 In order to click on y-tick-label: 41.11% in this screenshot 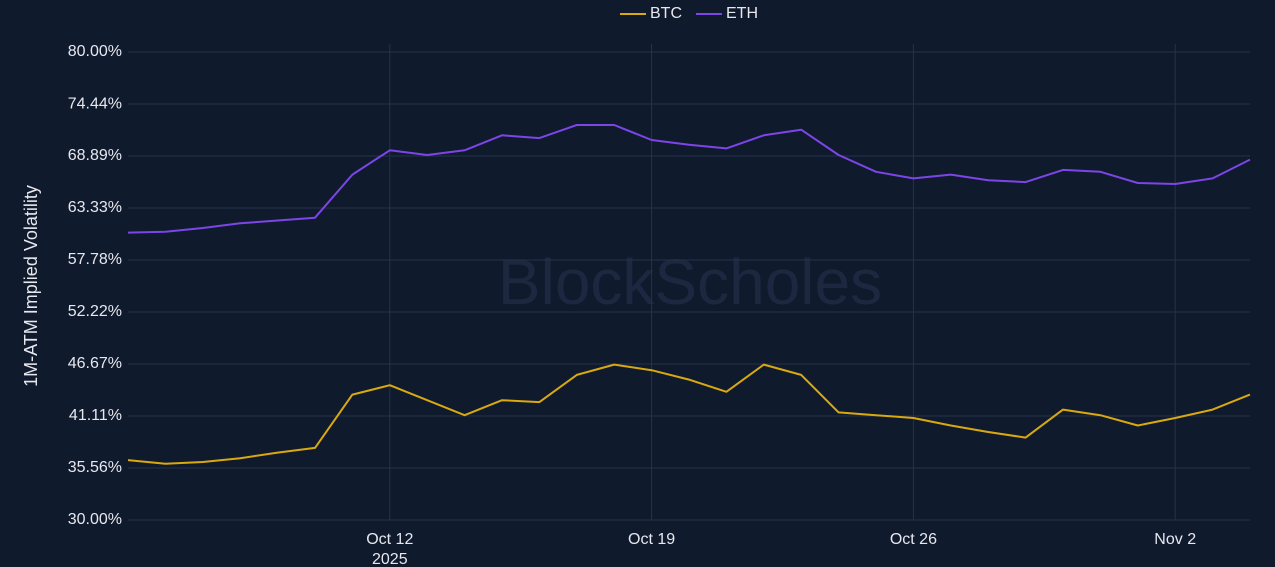, I will do `click(95, 415)`.